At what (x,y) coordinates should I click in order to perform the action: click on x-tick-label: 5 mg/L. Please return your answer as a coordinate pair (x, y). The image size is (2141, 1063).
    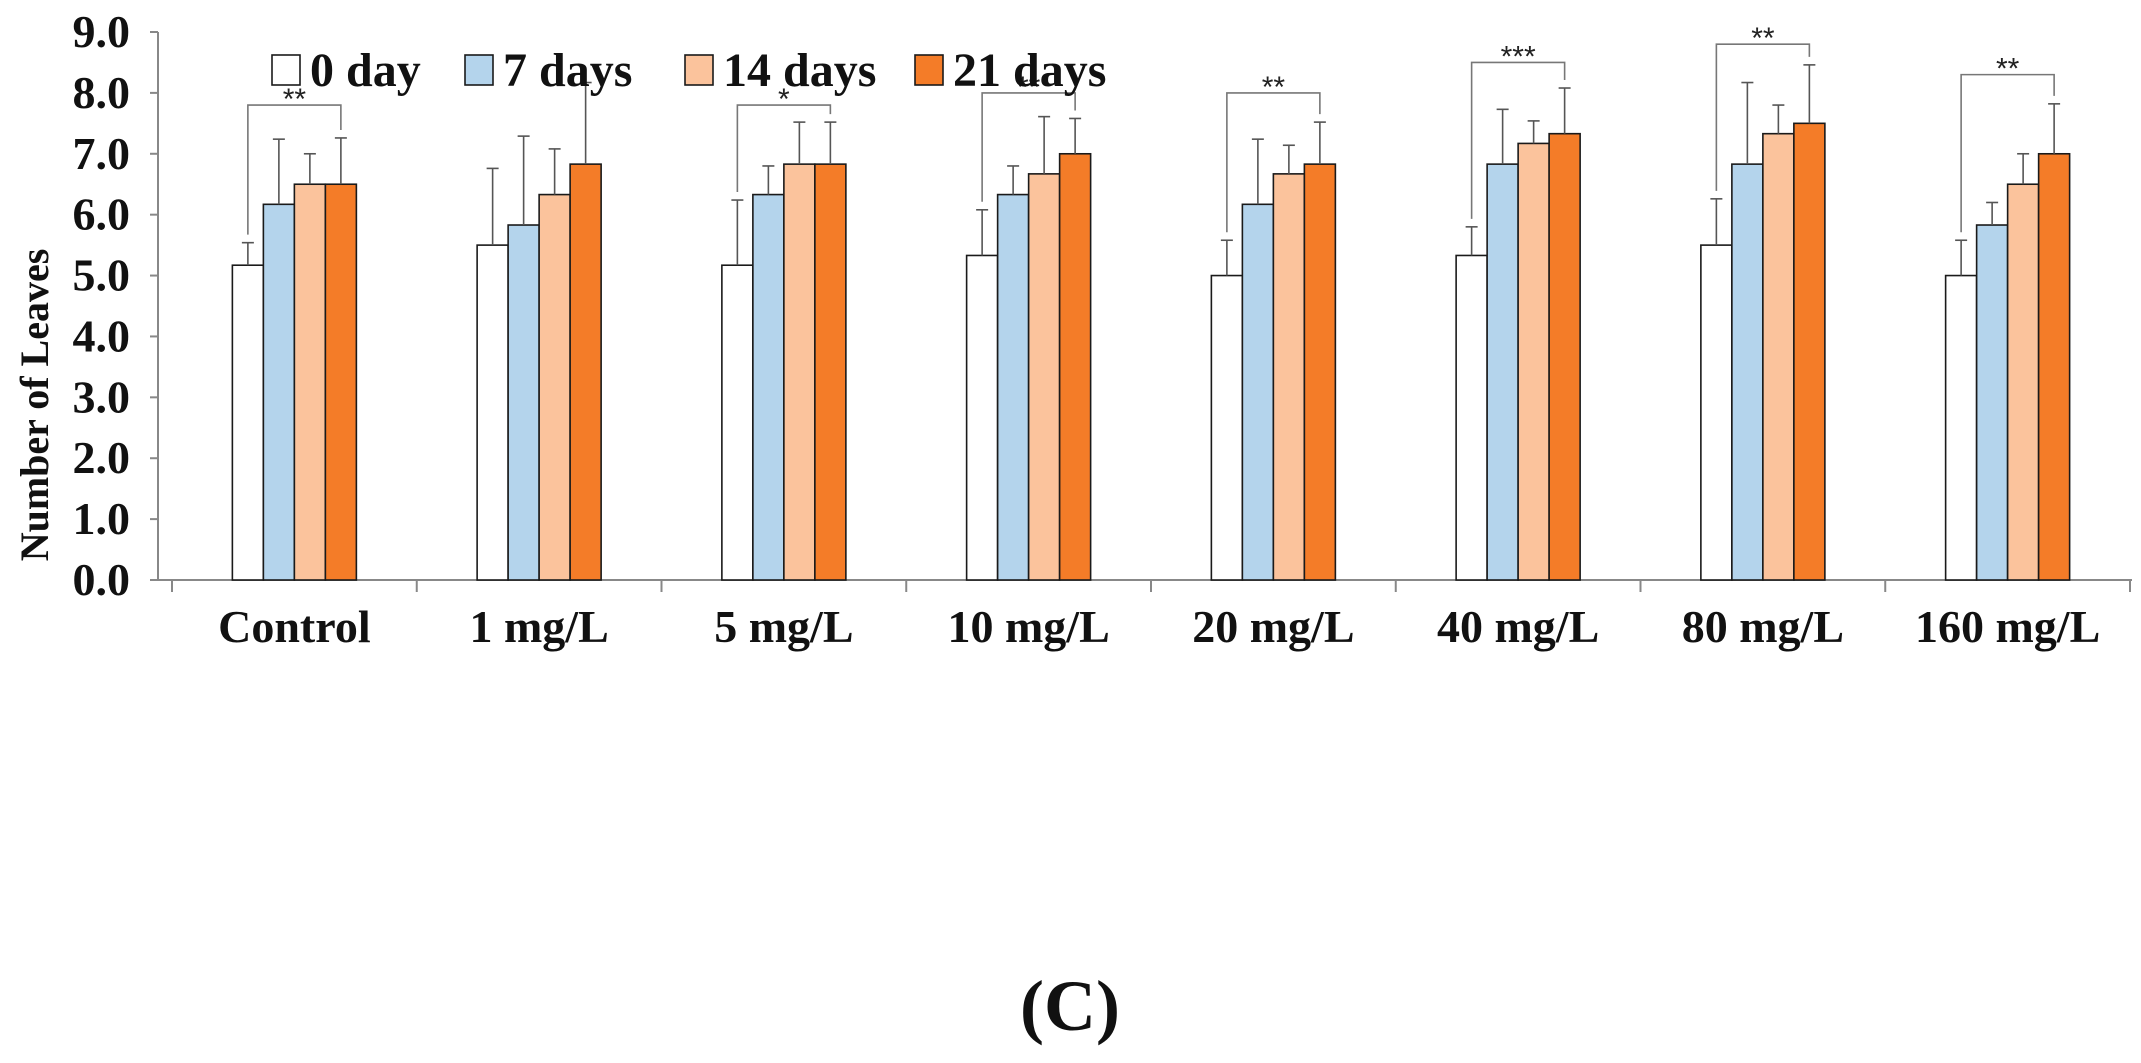
    Looking at the image, I should click on (783, 626).